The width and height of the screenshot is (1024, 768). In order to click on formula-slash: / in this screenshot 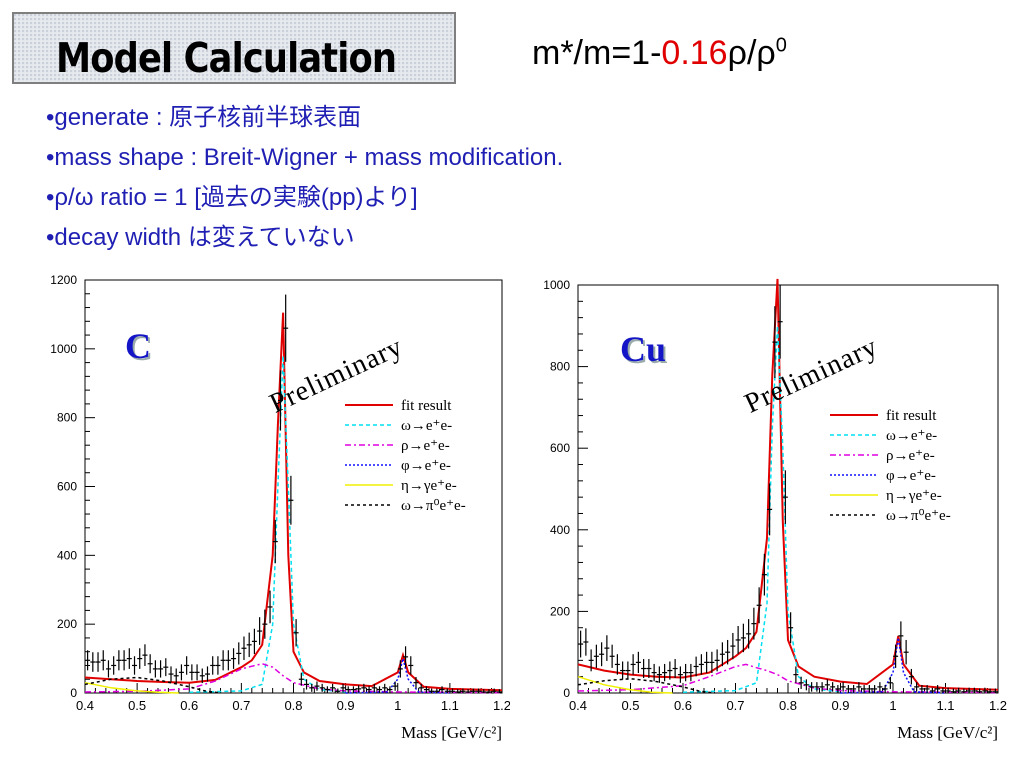, I will do `click(751, 53)`.